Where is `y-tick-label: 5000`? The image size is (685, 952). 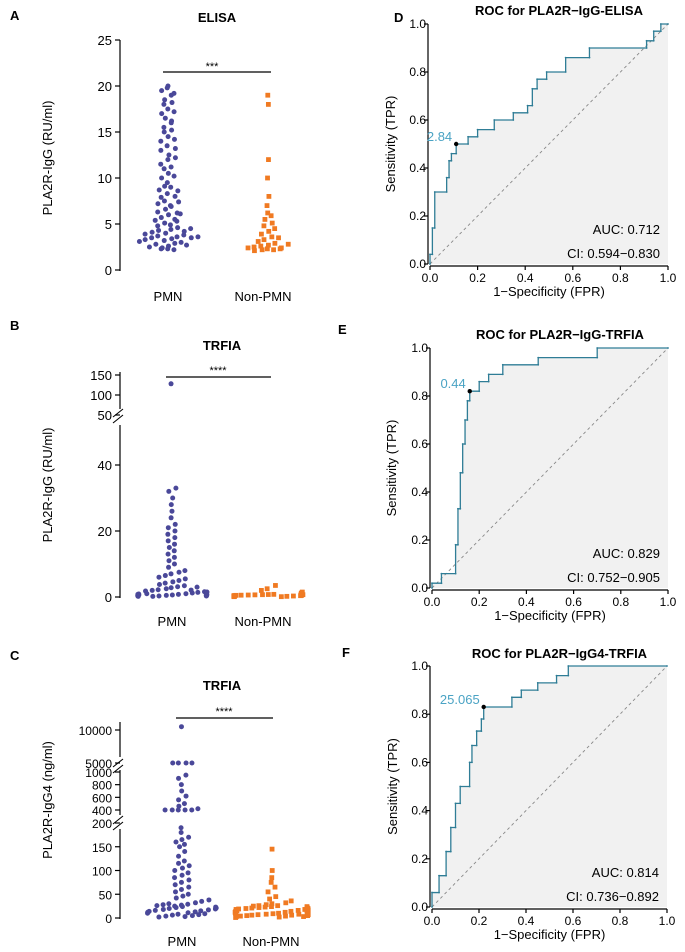 y-tick-label: 5000 is located at coordinates (98, 764).